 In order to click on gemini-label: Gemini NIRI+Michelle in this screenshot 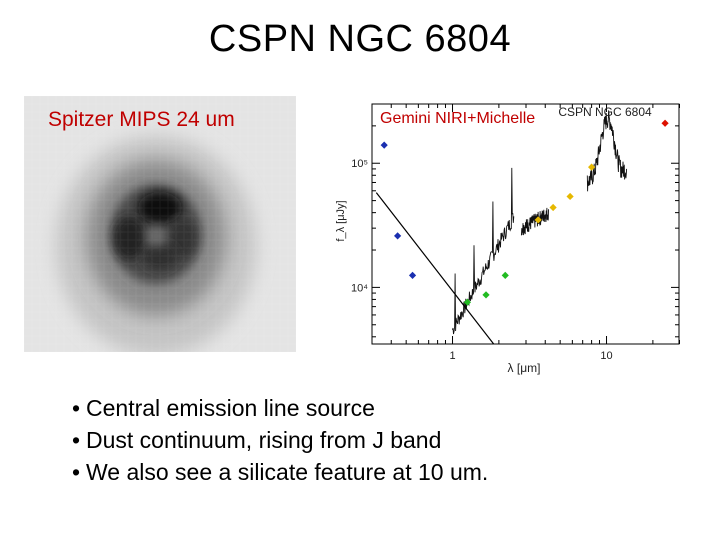, I will do `click(458, 118)`.